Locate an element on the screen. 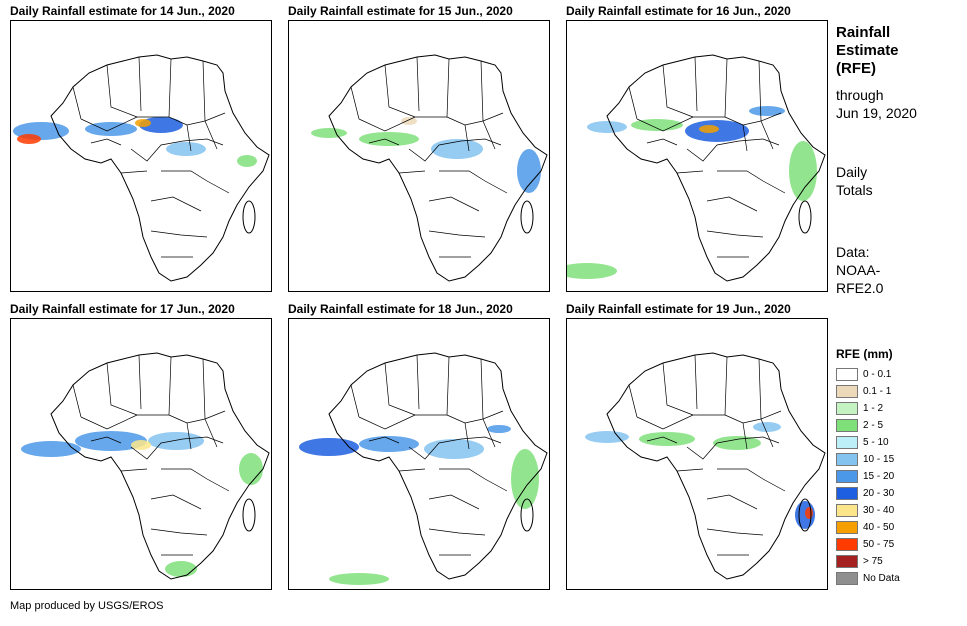  side-totals-line: Totals is located at coordinates (854, 190).